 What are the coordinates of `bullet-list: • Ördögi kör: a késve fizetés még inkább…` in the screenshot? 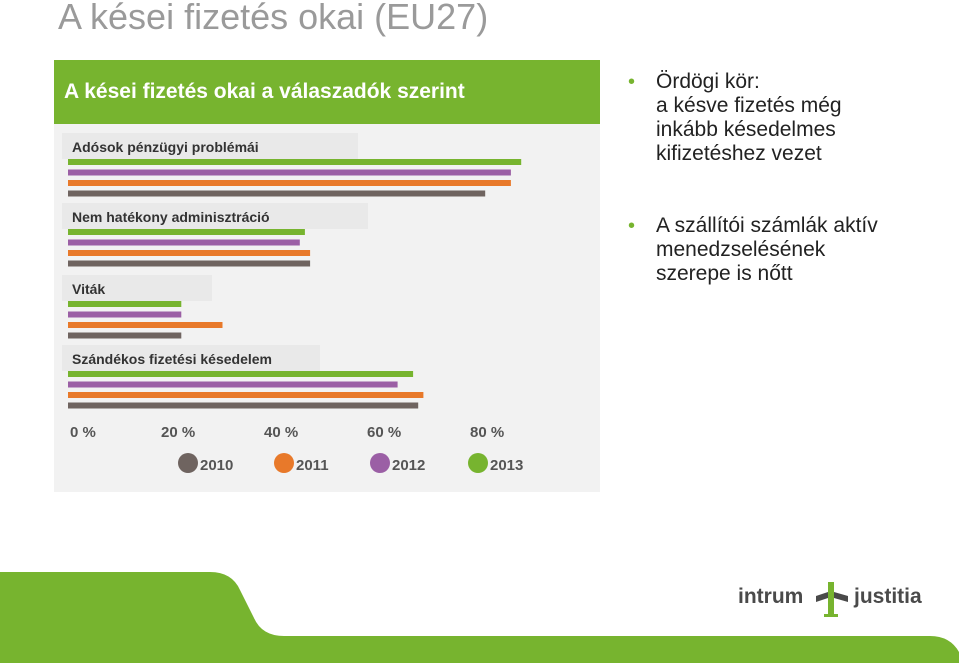 It's located at (788, 178).